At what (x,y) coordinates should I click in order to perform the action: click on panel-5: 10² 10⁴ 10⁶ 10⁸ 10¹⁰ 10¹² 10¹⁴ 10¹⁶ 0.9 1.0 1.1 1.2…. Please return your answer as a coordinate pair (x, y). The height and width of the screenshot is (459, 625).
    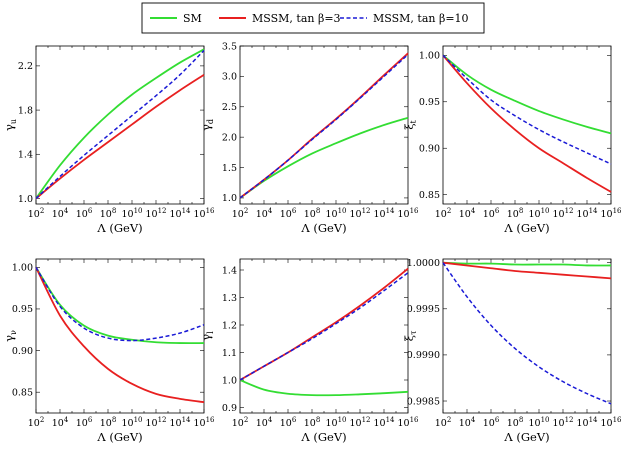
    Looking at the image, I should click on (309, 351).